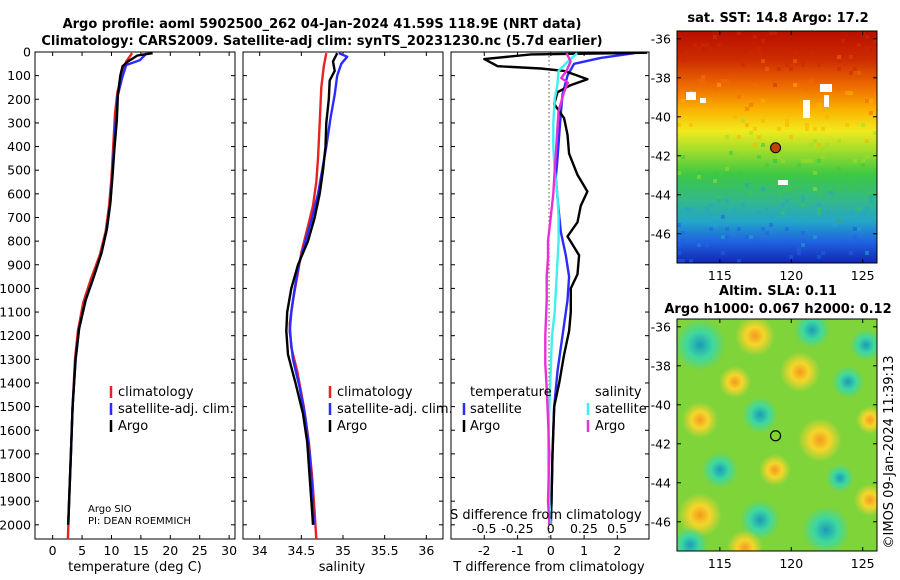 The height and width of the screenshot is (580, 900). Describe the element at coordinates (301, 550) in the screenshot. I see `x-tick-label: 34.5` at that location.